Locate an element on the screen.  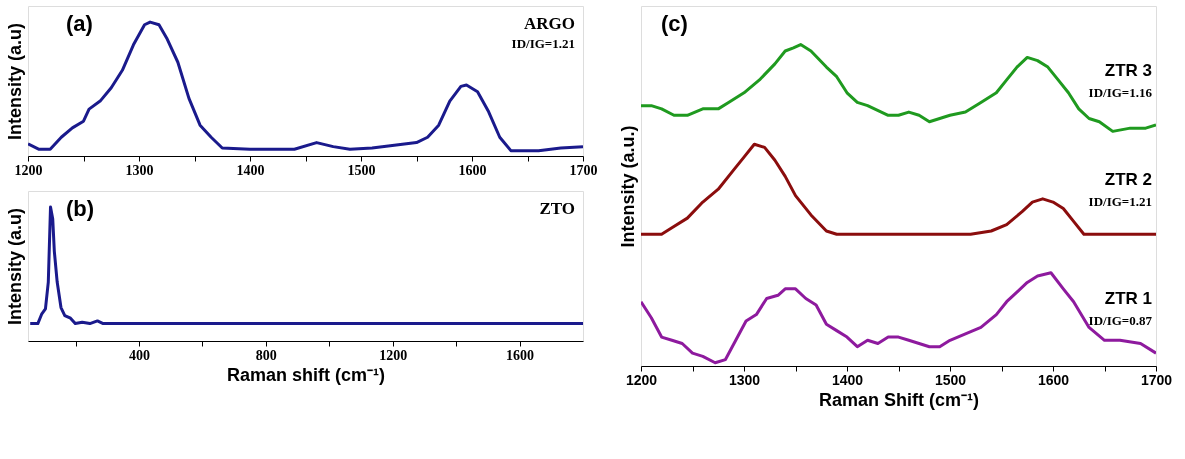
x-tick-label: 400 is located at coordinates (139, 355).